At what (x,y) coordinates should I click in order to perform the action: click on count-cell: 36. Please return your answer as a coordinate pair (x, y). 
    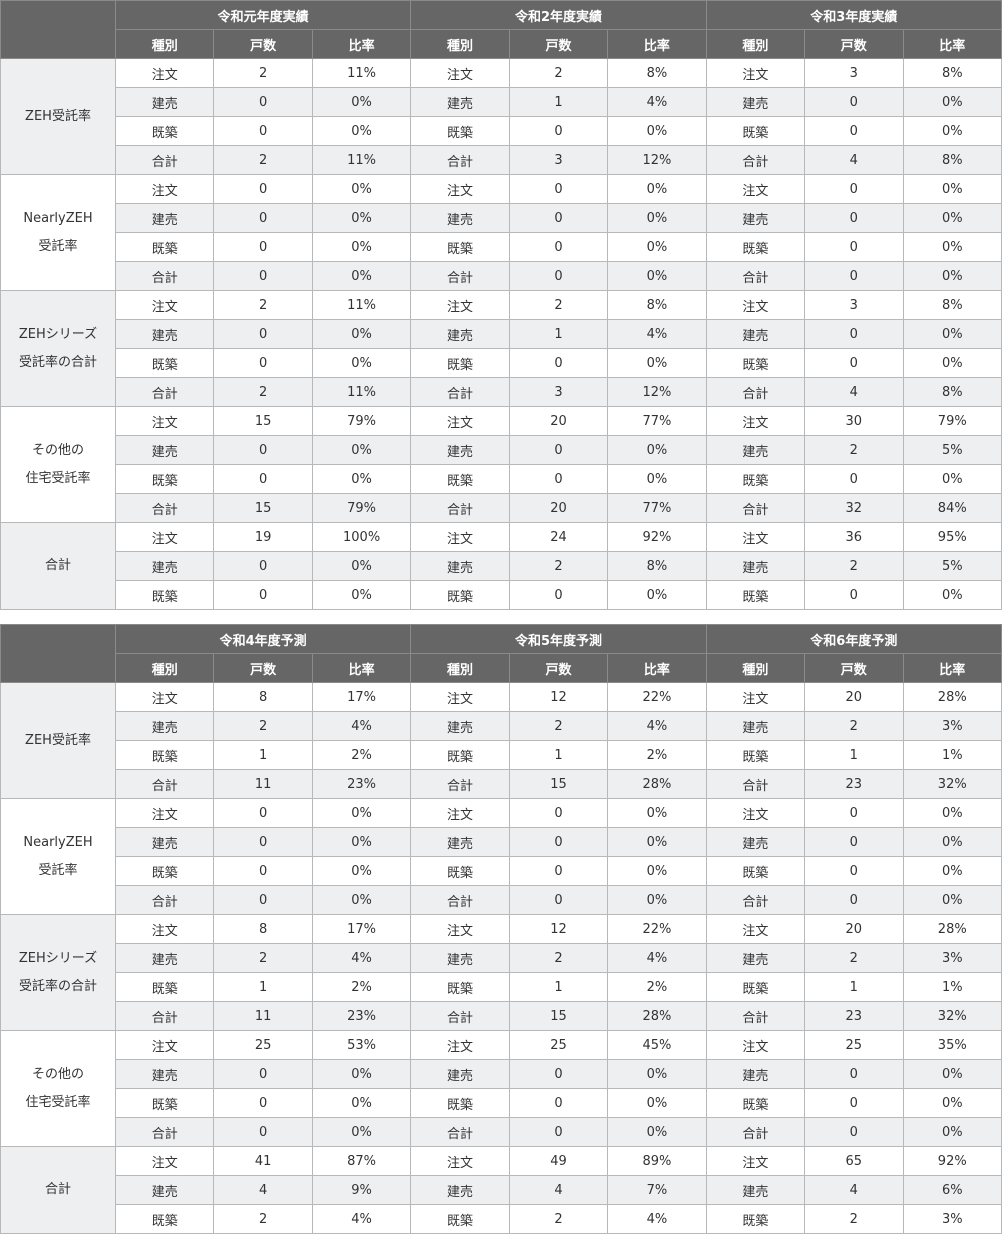
    Looking at the image, I should click on (854, 537).